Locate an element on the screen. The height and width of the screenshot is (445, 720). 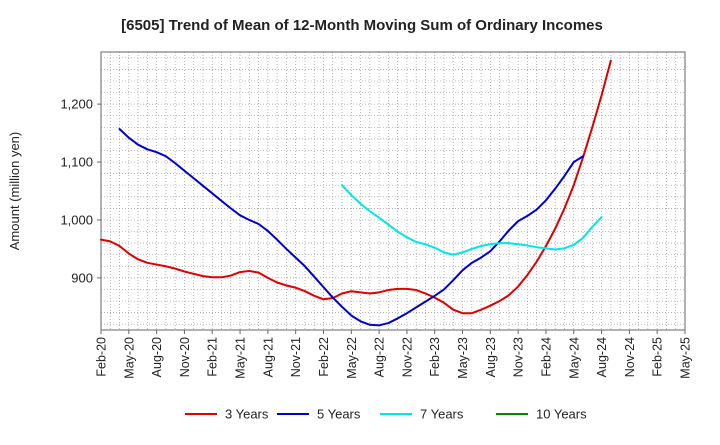
x-tick-label: Aug-21 is located at coordinates (268, 357).